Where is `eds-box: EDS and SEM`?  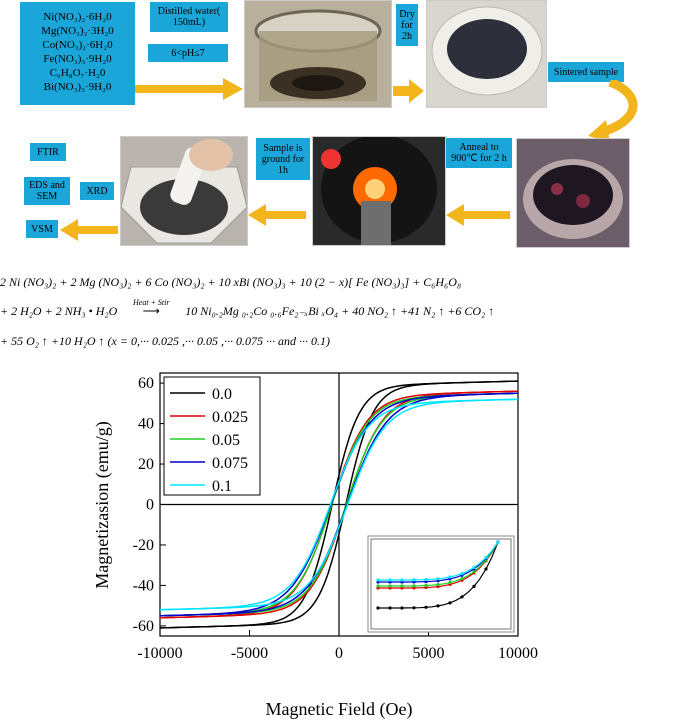 eds-box: EDS and SEM is located at coordinates (47, 191).